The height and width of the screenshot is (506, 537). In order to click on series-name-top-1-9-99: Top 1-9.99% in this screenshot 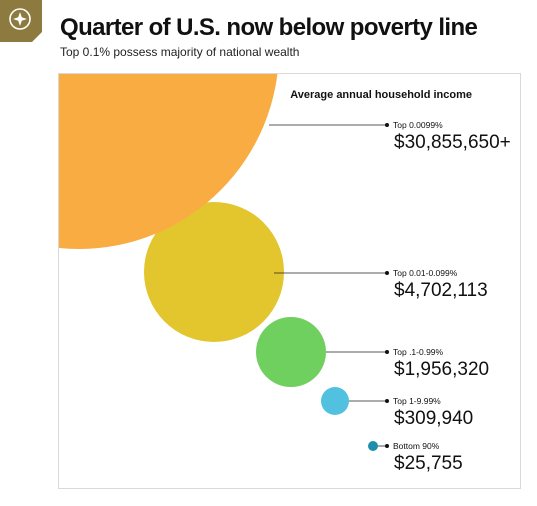, I will do `click(417, 401)`.